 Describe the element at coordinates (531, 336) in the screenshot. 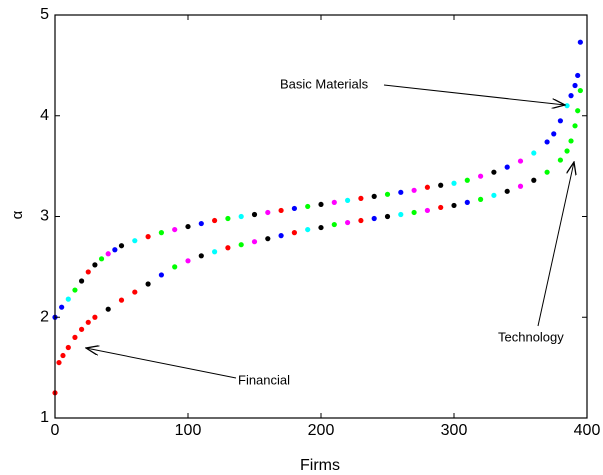

I see `annotation: Technology` at that location.